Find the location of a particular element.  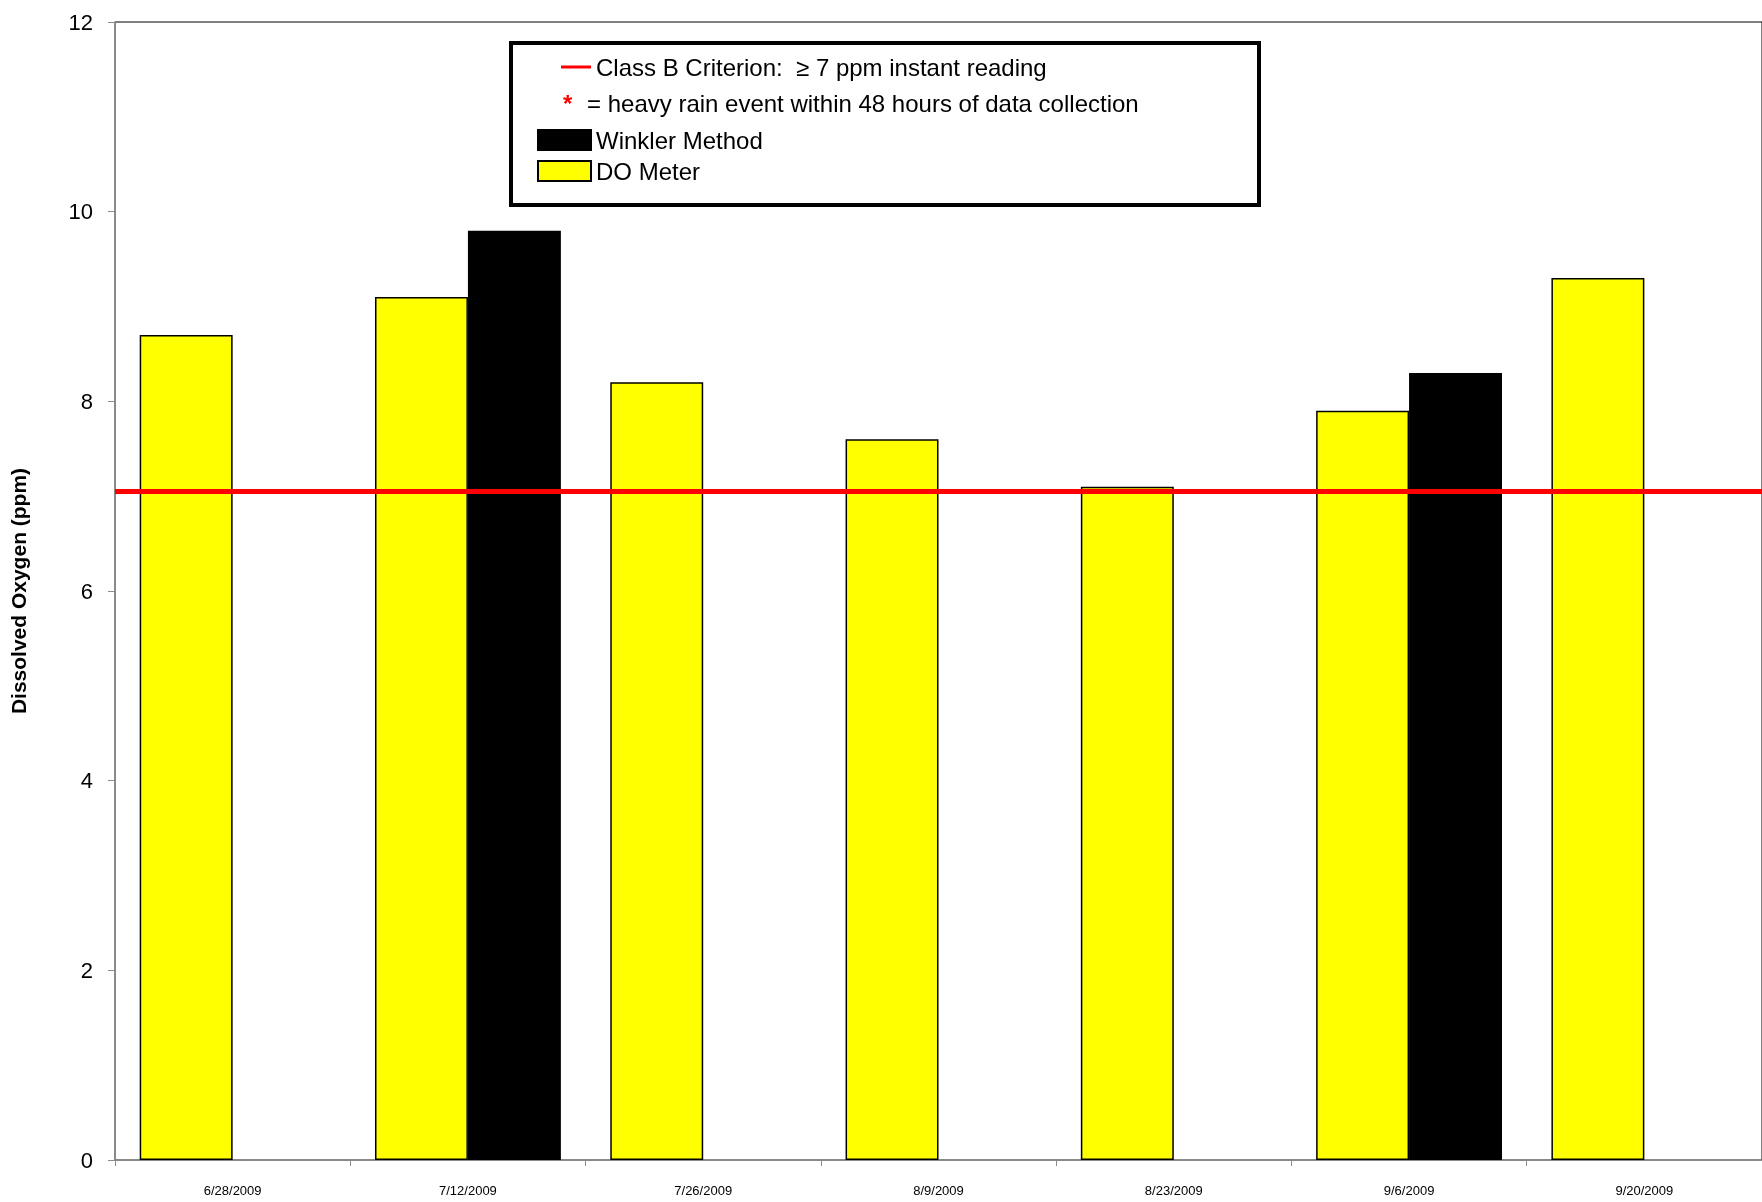

x-tick-label: 7/26/2009 is located at coordinates (703, 1190).